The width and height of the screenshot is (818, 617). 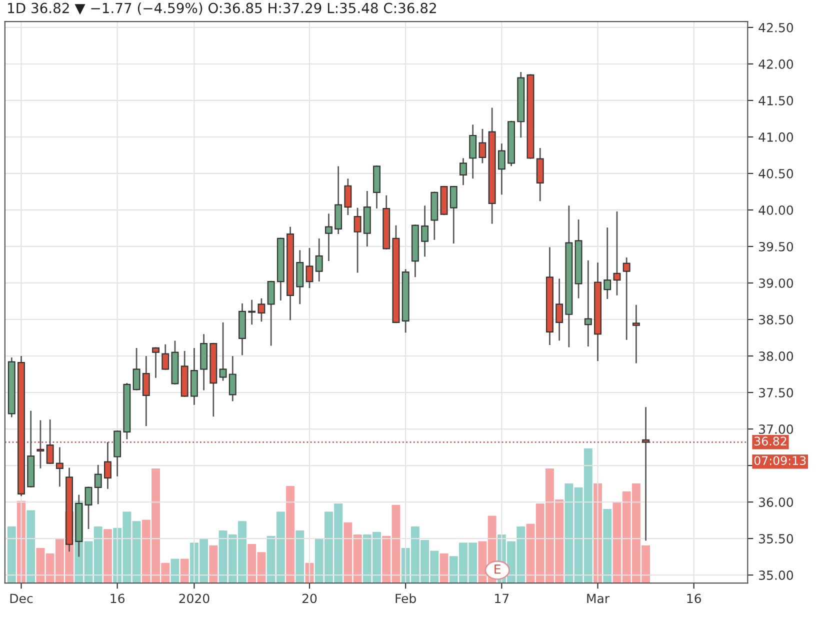 What do you see at coordinates (502, 598) in the screenshot?
I see `x-tick-label: 17` at bounding box center [502, 598].